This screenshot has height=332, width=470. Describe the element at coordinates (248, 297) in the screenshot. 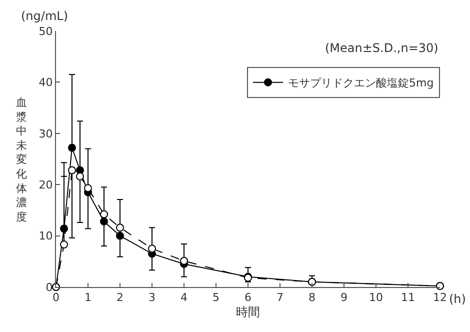

I see `x-tick-label: 6` at that location.